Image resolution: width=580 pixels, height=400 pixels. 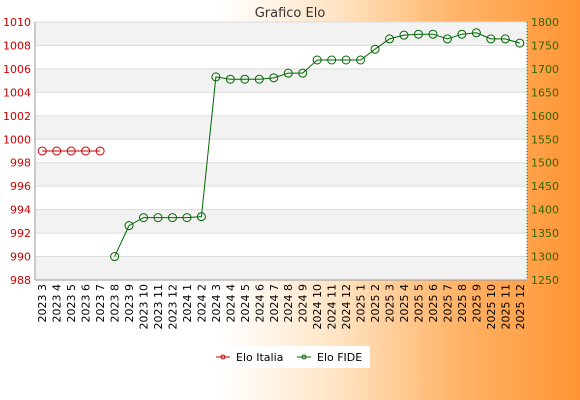 What do you see at coordinates (115, 303) in the screenshot?
I see `x-tick-label: 2023 8` at bounding box center [115, 303].